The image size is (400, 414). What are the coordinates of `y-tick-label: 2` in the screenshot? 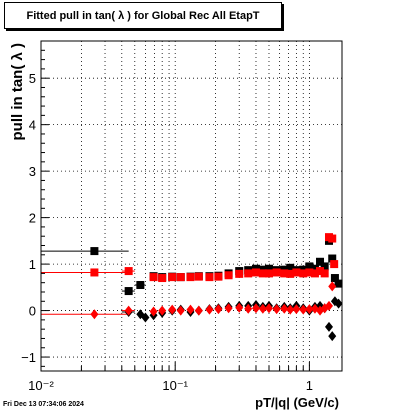 It's located at (32, 218).